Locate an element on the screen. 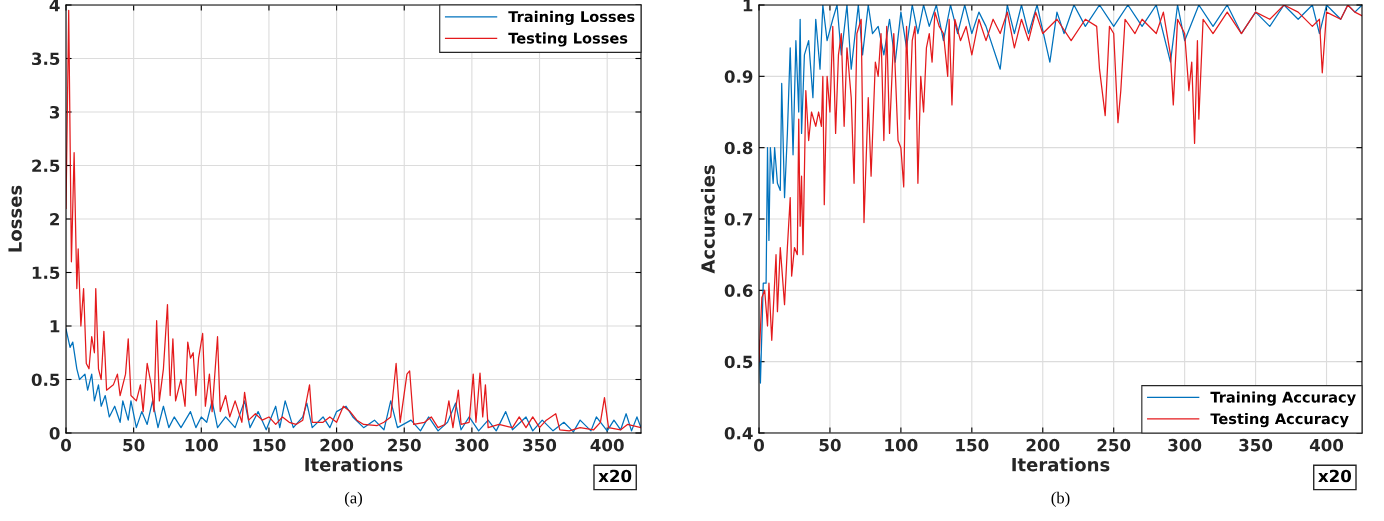 This screenshot has height=521, width=1384. y-tick-label: 0.7 is located at coordinates (738, 219).